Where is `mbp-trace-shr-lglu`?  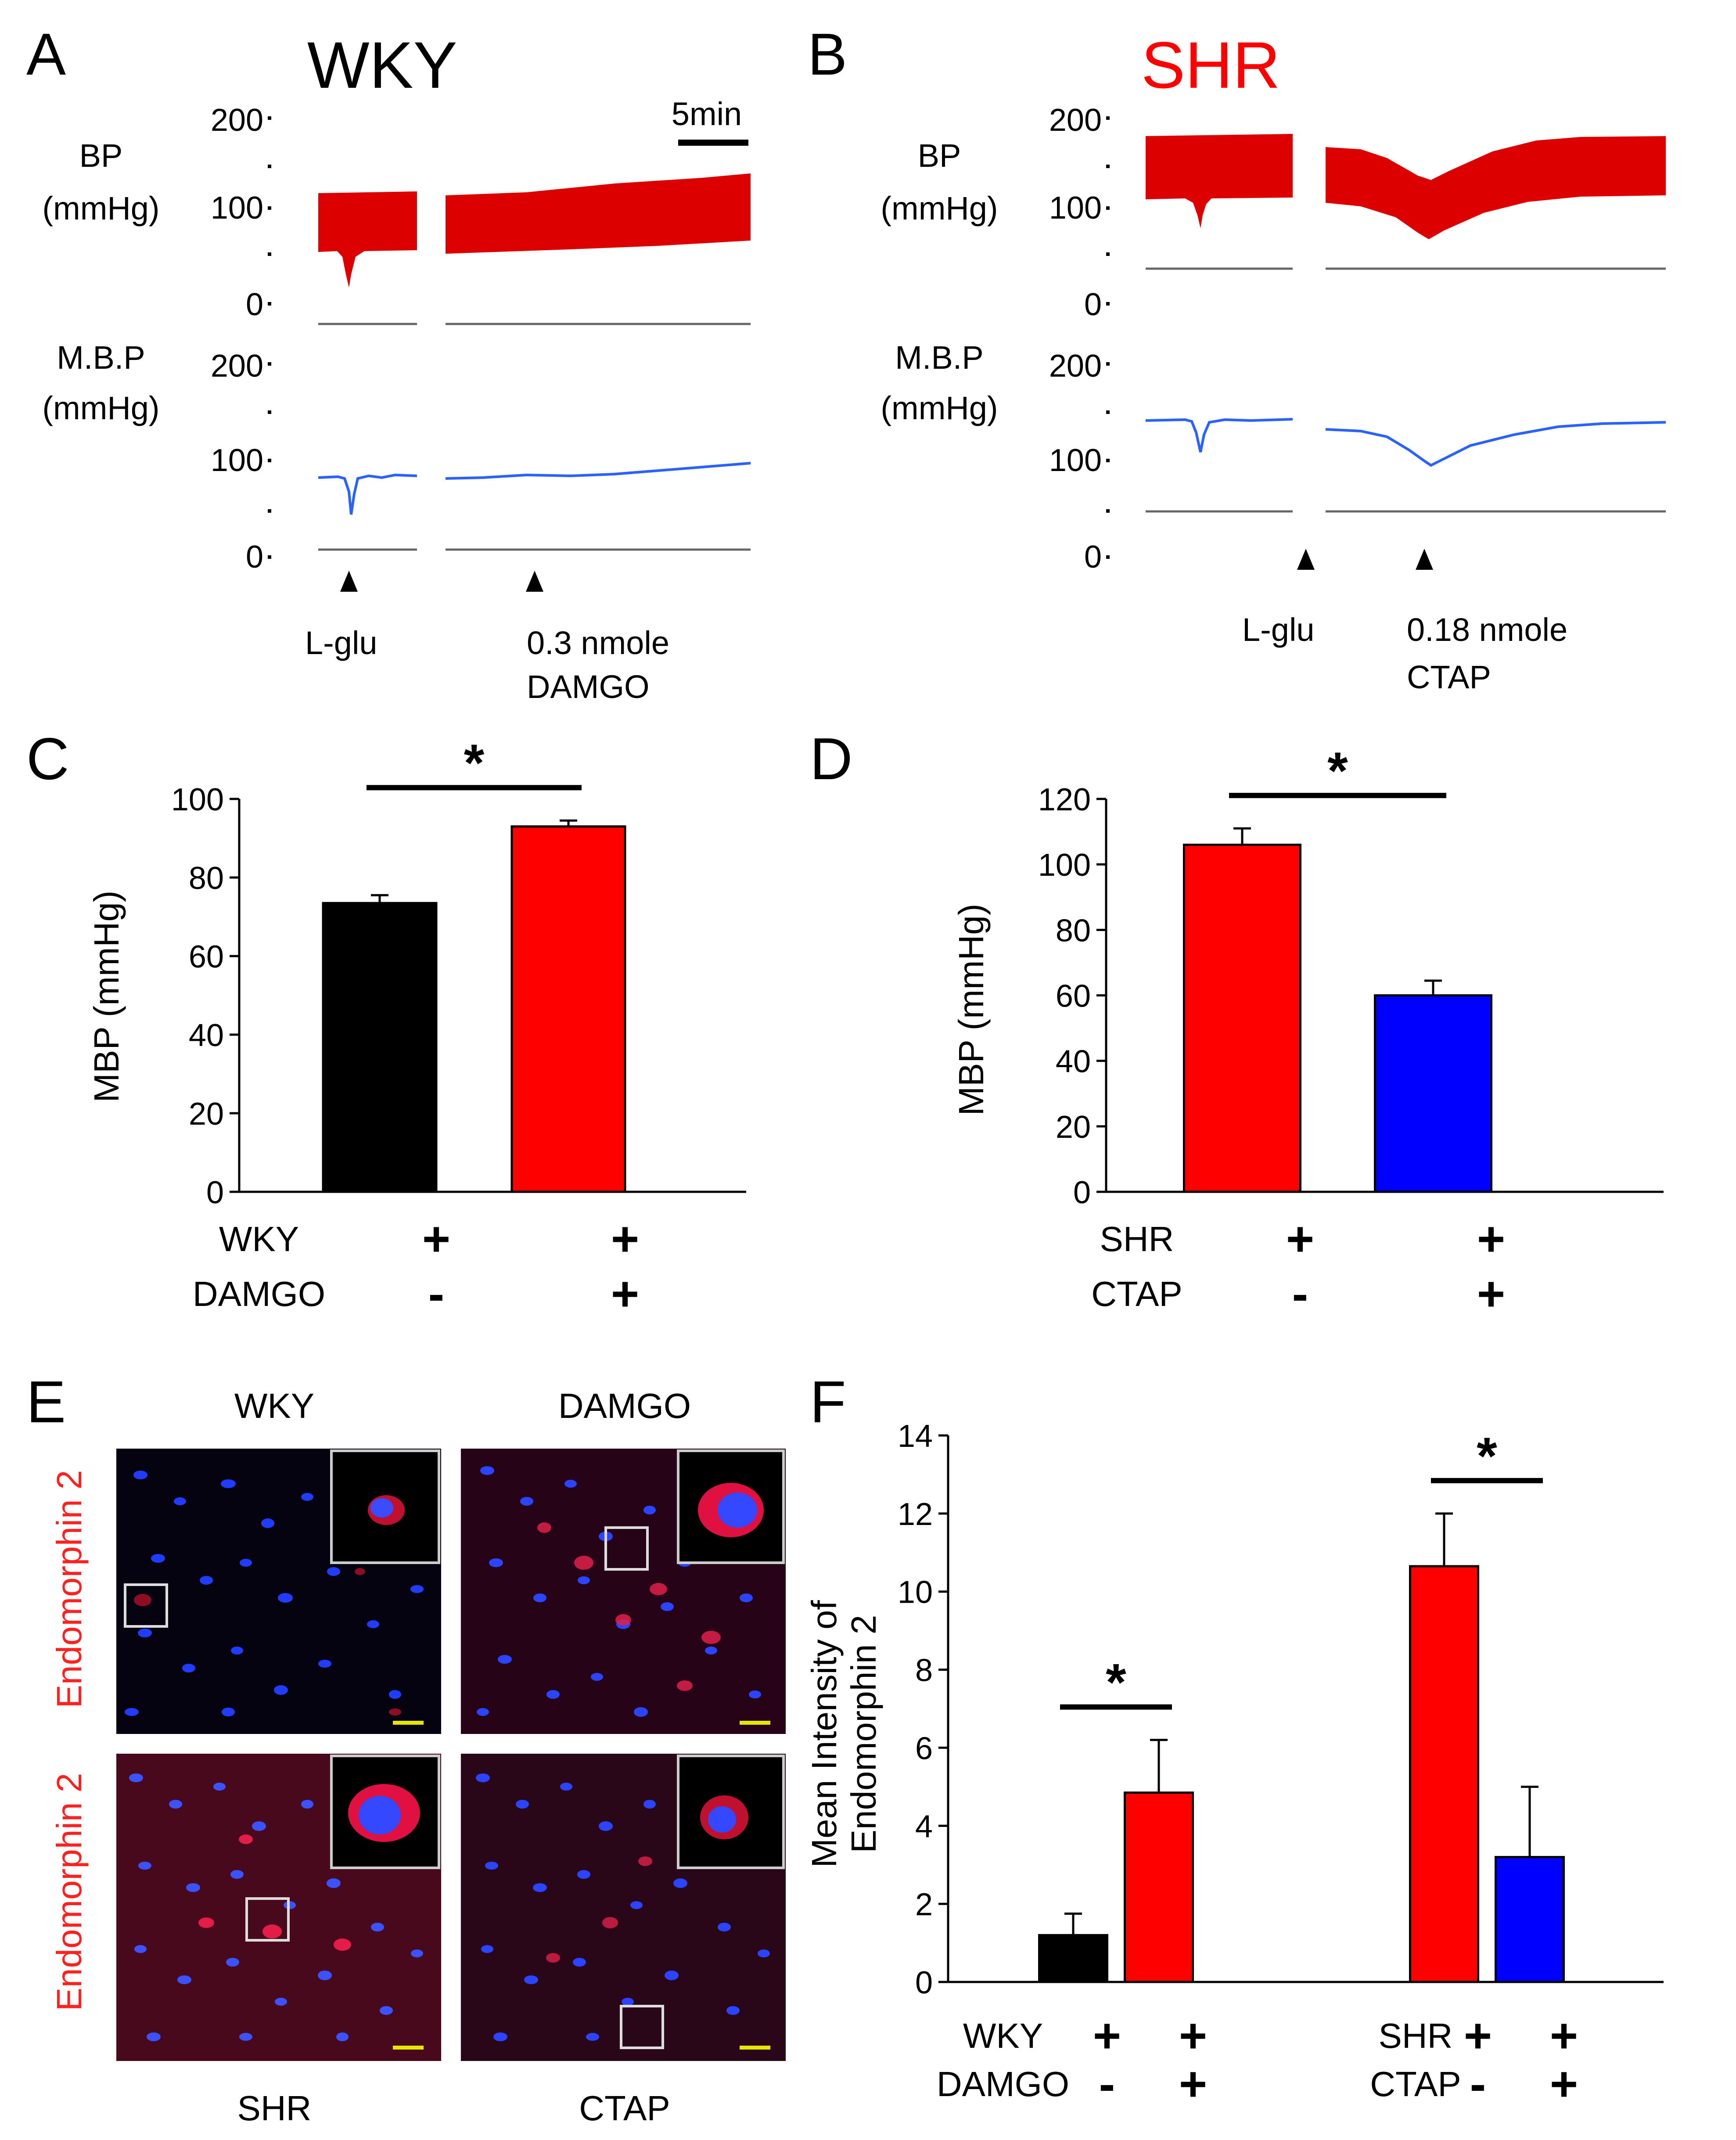
mbp-trace-shr-lglu is located at coordinates (1219, 435).